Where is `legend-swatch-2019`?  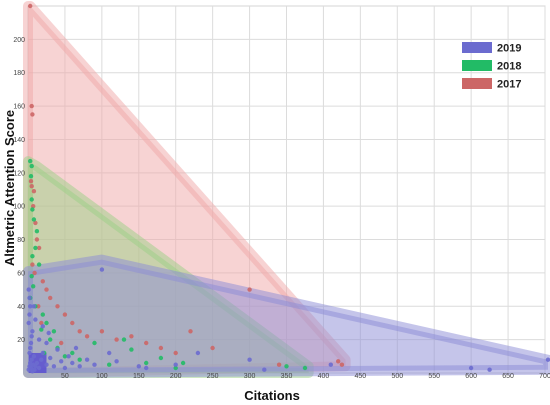 legend-swatch-2019 is located at coordinates (477, 47).